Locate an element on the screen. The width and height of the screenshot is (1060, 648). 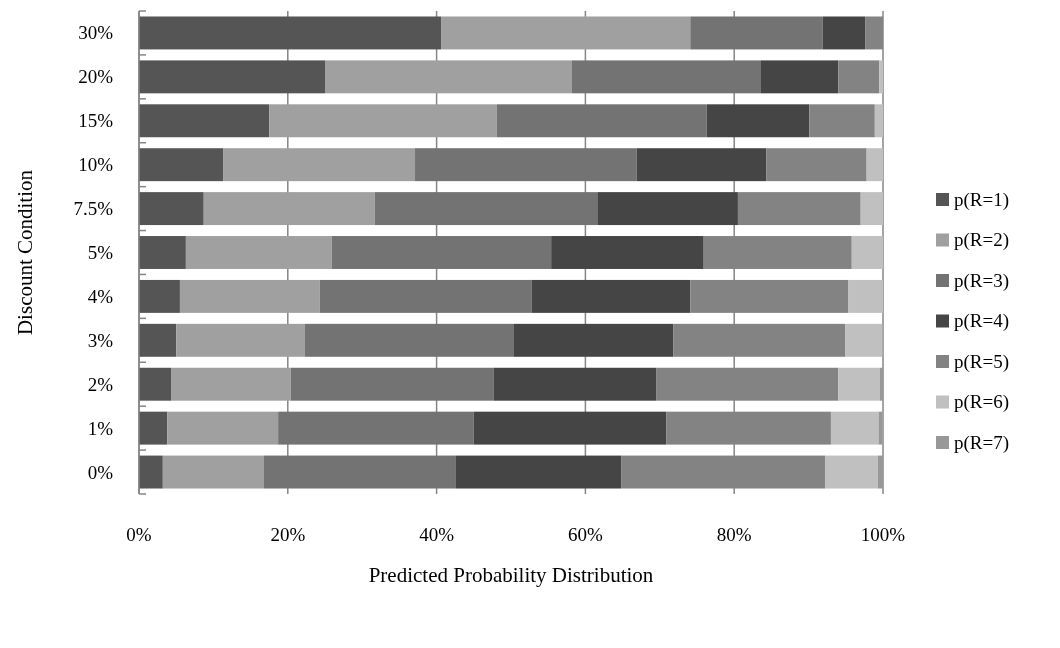
y-tick-label: 10% is located at coordinates (96, 165).